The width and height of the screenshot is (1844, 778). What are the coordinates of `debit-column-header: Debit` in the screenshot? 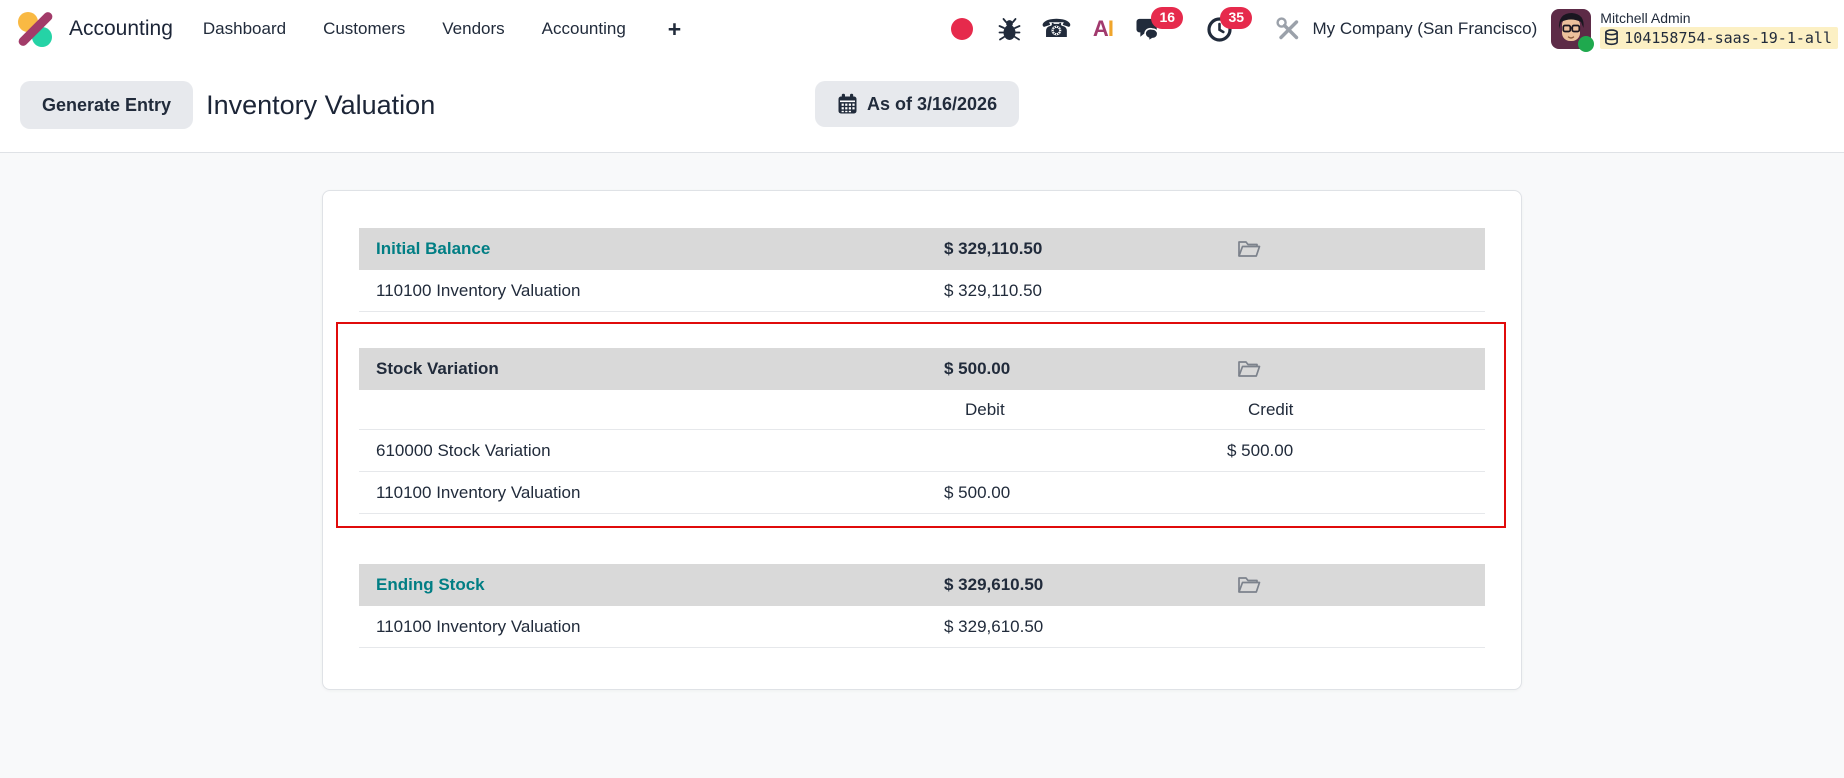 It's located at (985, 409).